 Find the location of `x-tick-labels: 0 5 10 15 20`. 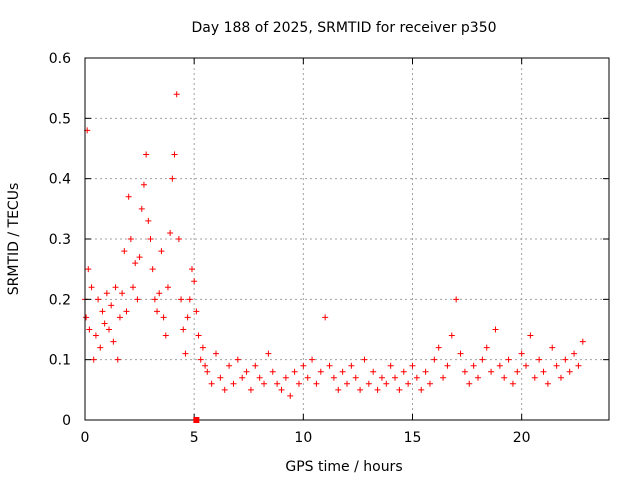

x-tick-labels: 0 5 10 15 20 is located at coordinates (306, 438).